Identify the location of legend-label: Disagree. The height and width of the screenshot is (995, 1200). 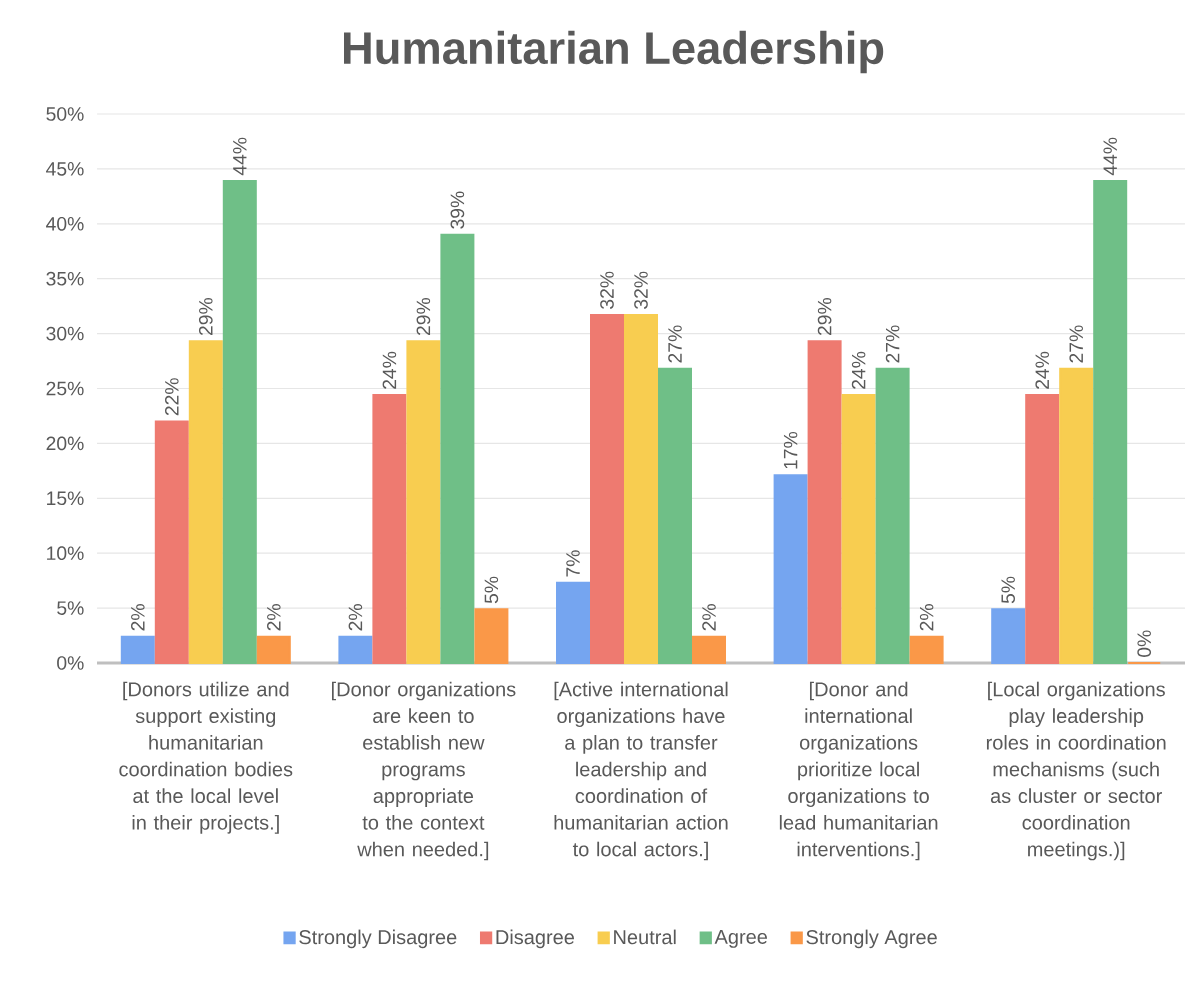
(535, 939).